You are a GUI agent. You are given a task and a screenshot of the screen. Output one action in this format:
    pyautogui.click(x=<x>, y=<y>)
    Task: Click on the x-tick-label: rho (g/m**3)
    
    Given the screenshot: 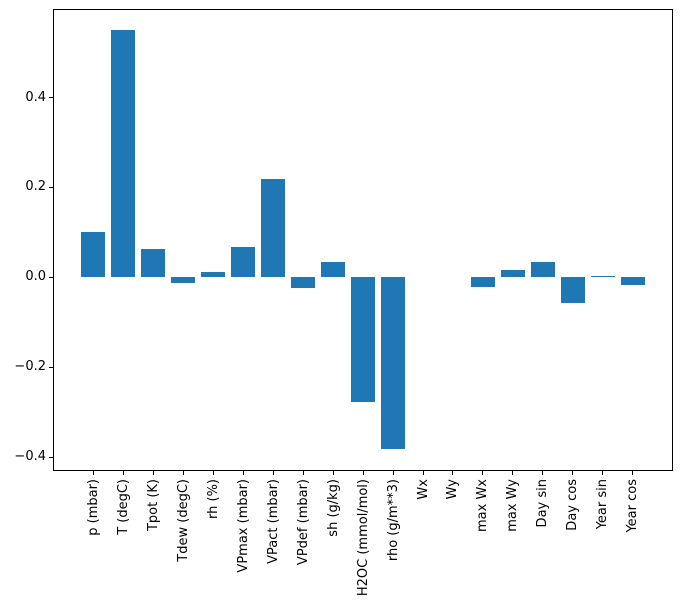 What is the action you would take?
    pyautogui.click(x=393, y=520)
    